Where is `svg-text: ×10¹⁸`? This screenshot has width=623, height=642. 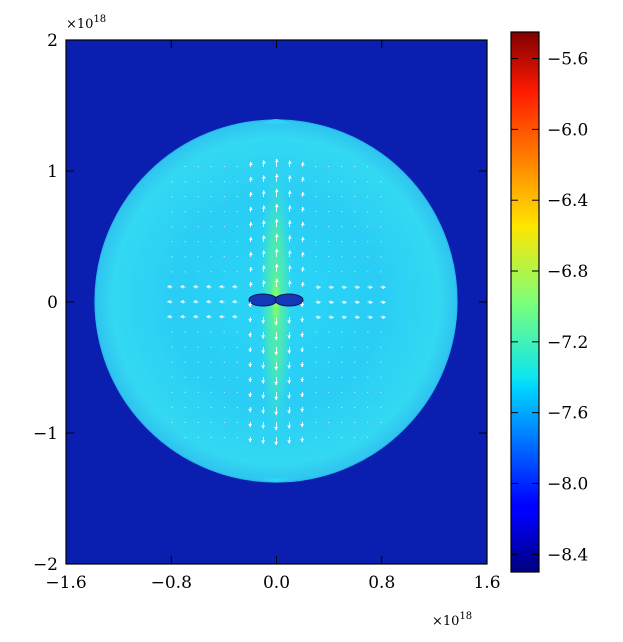 svg-text: ×10¹⁸ is located at coordinates (86, 23).